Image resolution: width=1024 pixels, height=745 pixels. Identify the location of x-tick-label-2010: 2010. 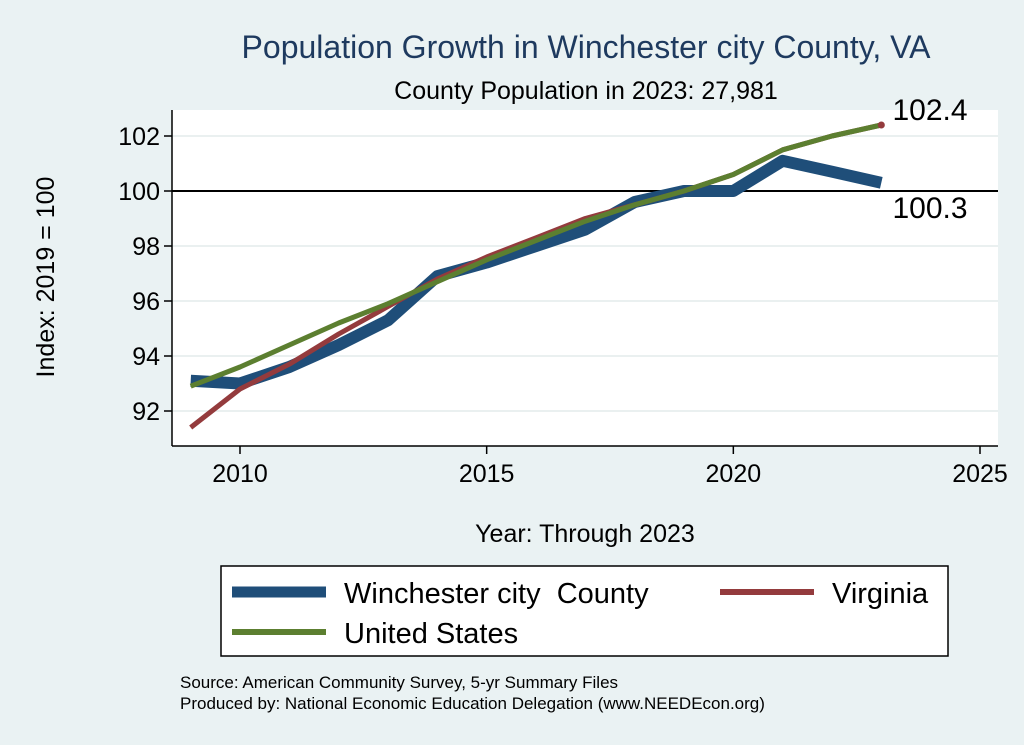
(240, 474).